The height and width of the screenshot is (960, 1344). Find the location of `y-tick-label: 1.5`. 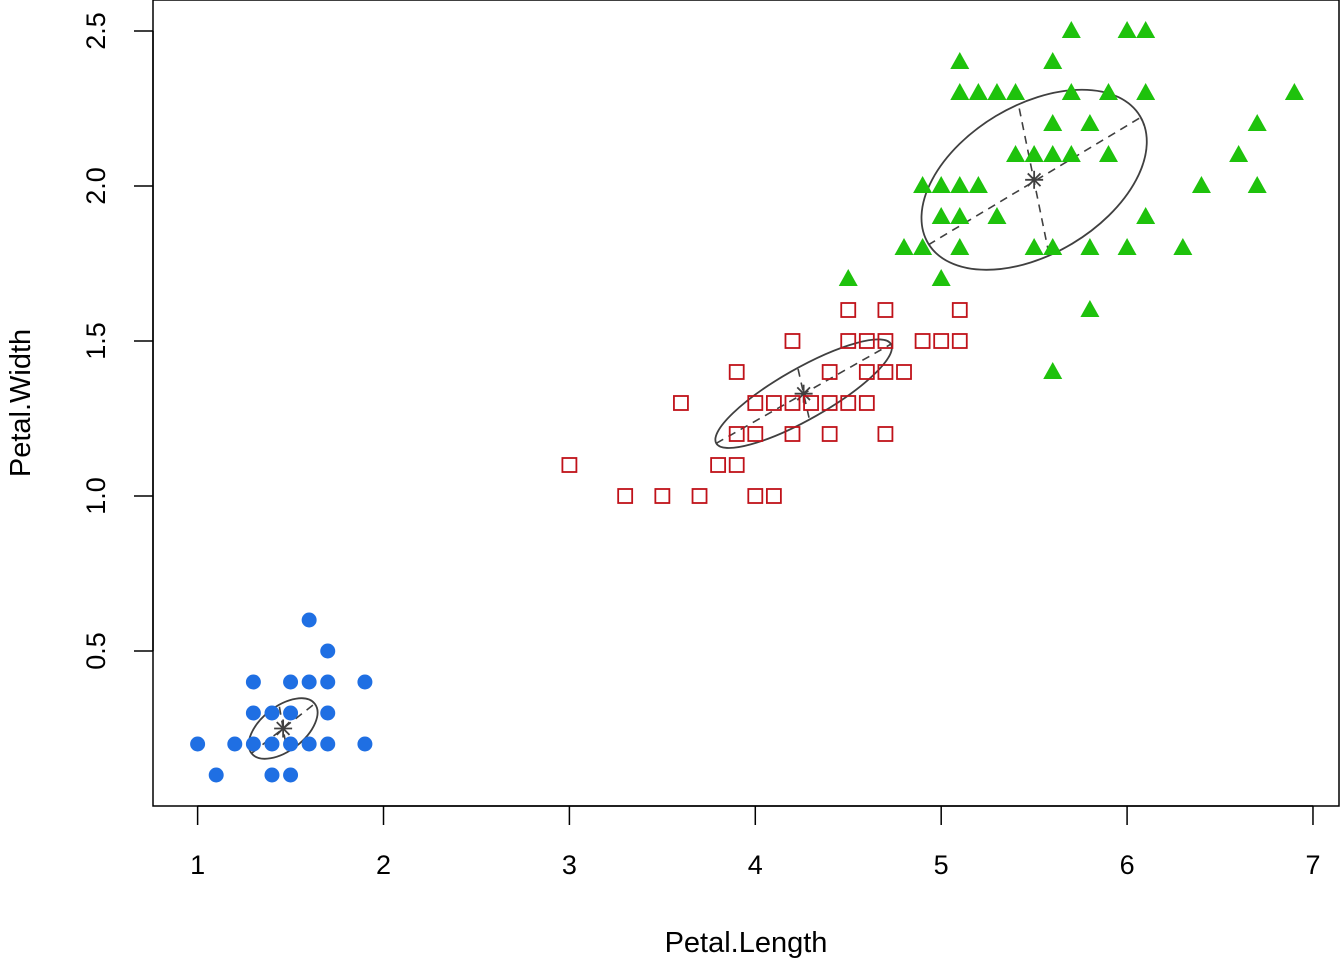

y-tick-label: 1.5 is located at coordinates (96, 341).